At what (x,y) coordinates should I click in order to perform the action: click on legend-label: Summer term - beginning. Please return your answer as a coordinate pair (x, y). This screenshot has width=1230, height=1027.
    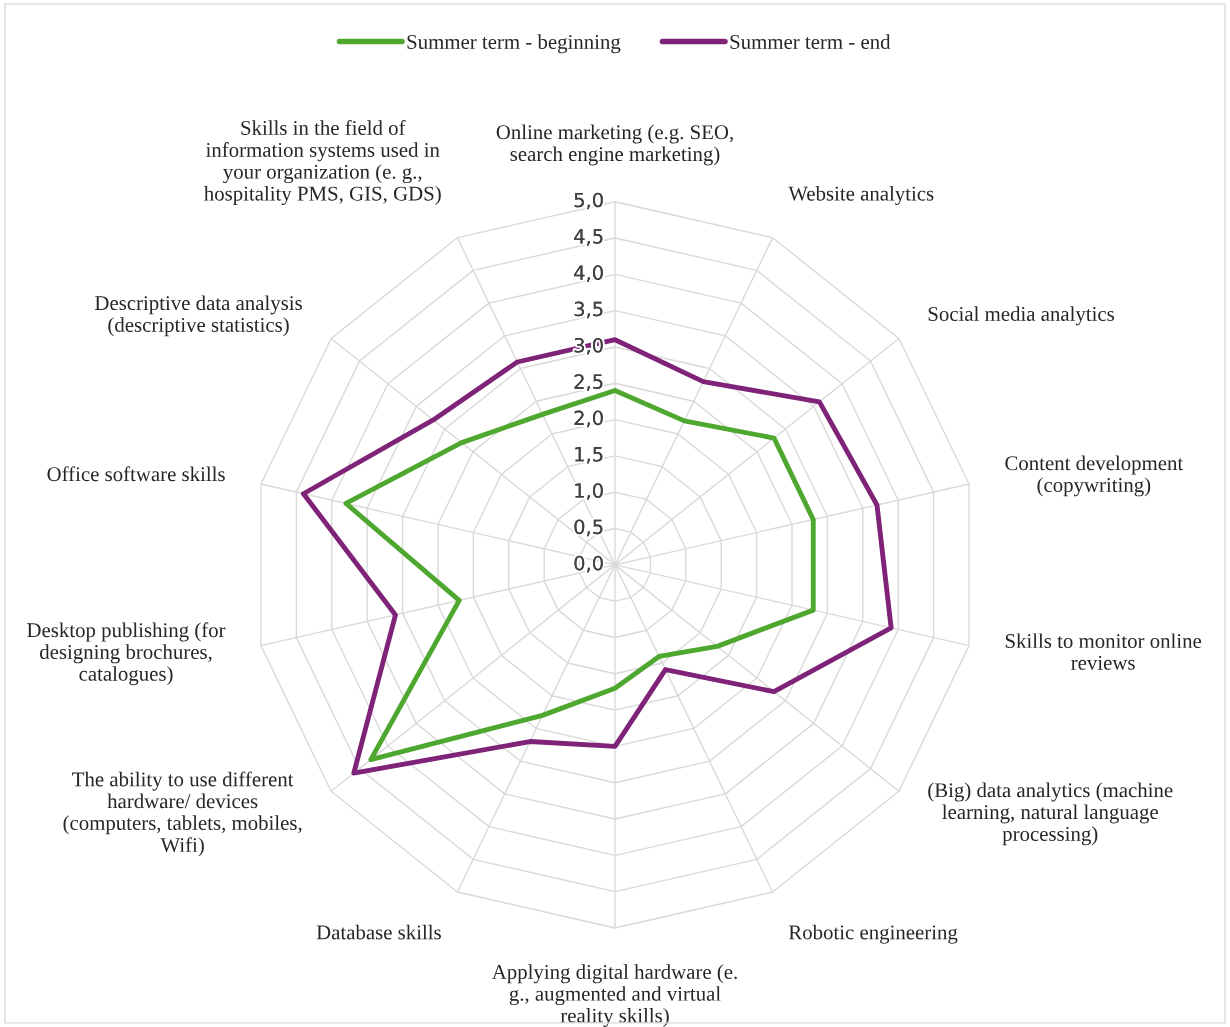
    Looking at the image, I should click on (514, 44).